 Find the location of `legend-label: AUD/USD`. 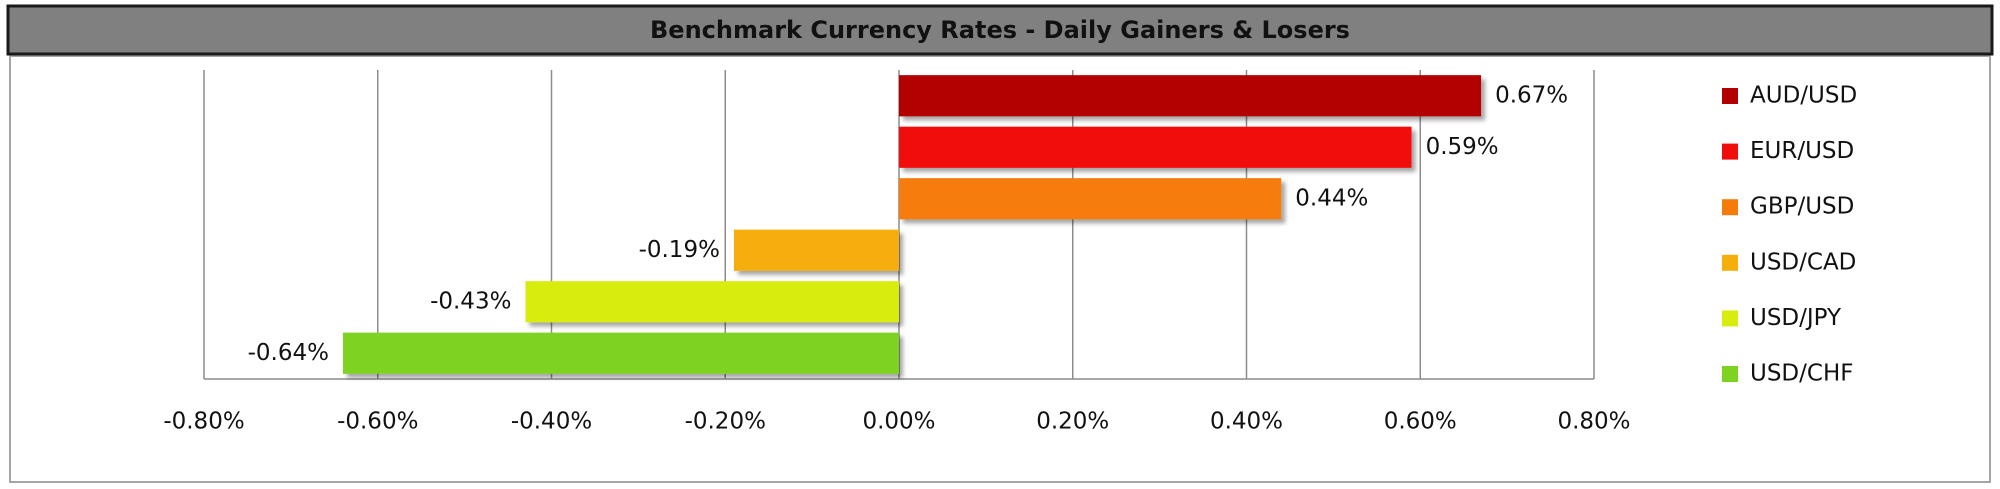

legend-label: AUD/USD is located at coordinates (1803, 96).